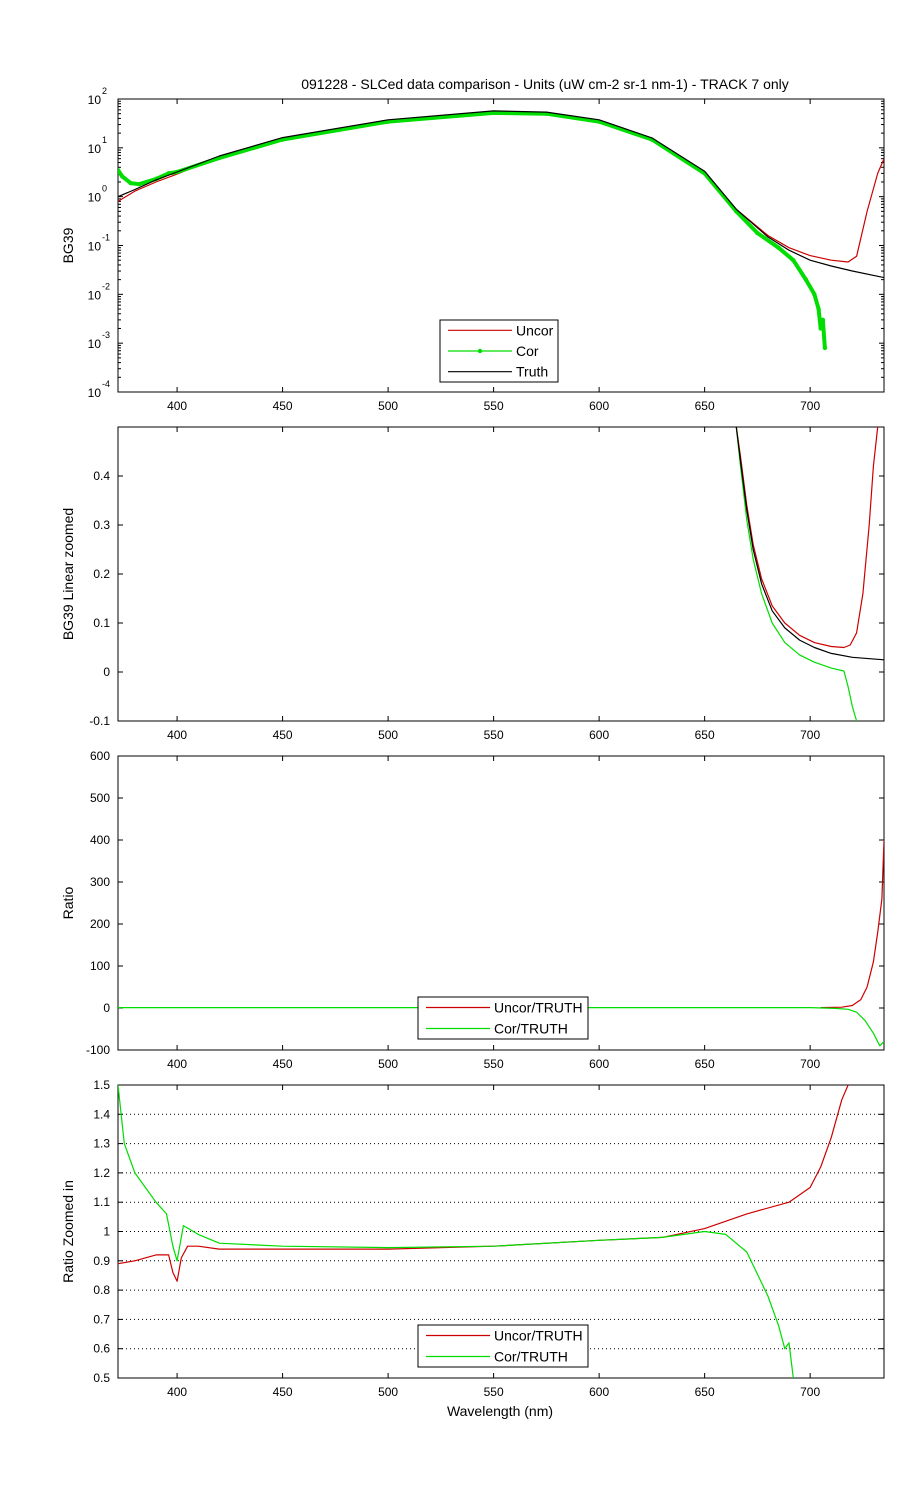  Describe the element at coordinates (106, 238) in the screenshot. I see `y-tick-exponent: -1` at that location.